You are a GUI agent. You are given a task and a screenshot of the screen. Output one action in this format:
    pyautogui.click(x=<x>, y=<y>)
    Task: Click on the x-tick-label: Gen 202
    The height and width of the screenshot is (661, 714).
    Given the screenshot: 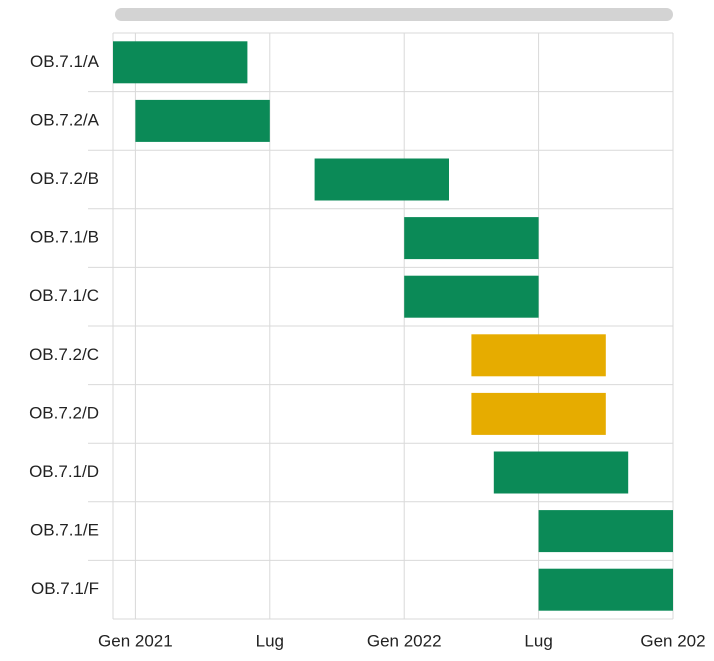 What is the action you would take?
    pyautogui.click(x=672, y=640)
    